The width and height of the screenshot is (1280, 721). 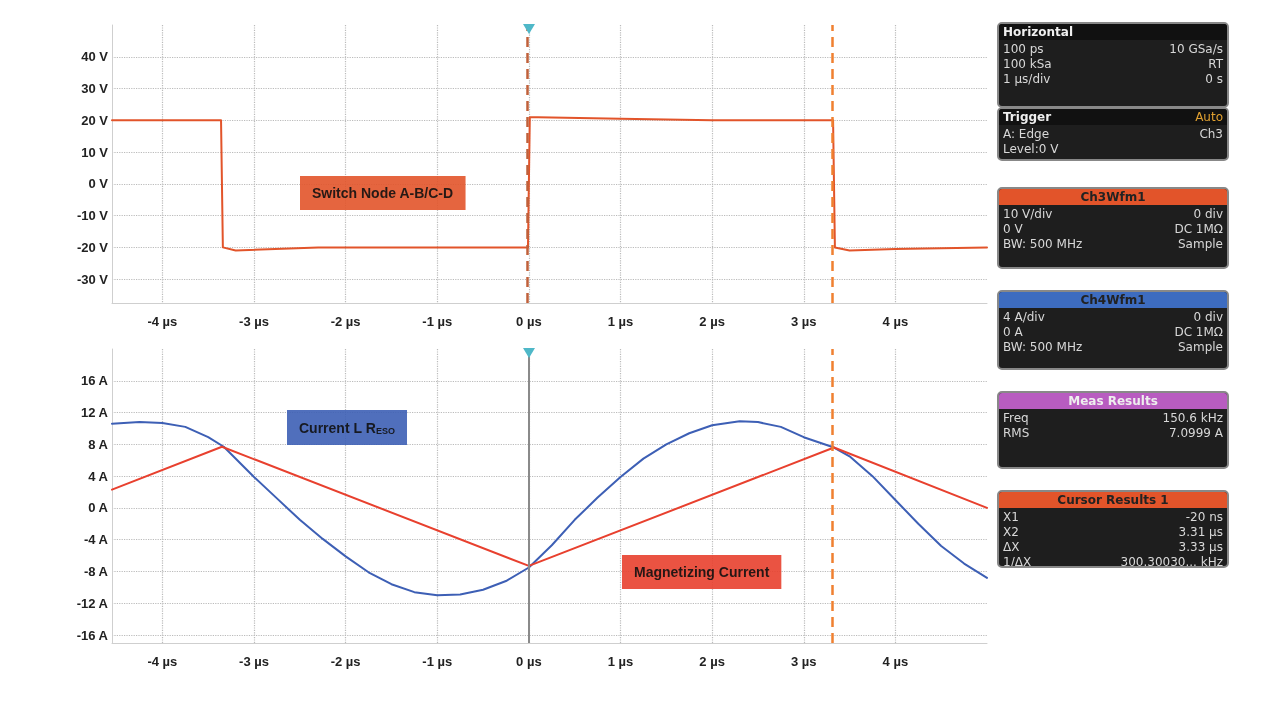 I want to click on text: -20 ns, so click(x=1203, y=517).